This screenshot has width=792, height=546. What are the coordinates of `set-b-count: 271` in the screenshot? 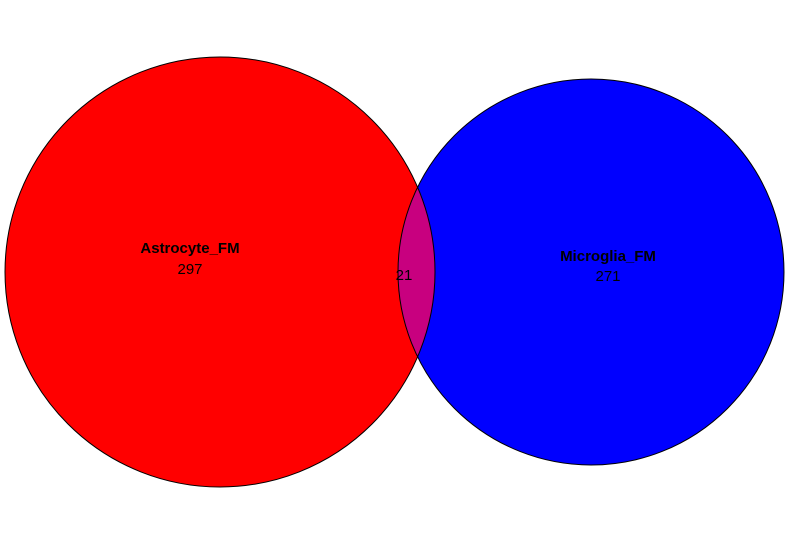 It's located at (607, 276).